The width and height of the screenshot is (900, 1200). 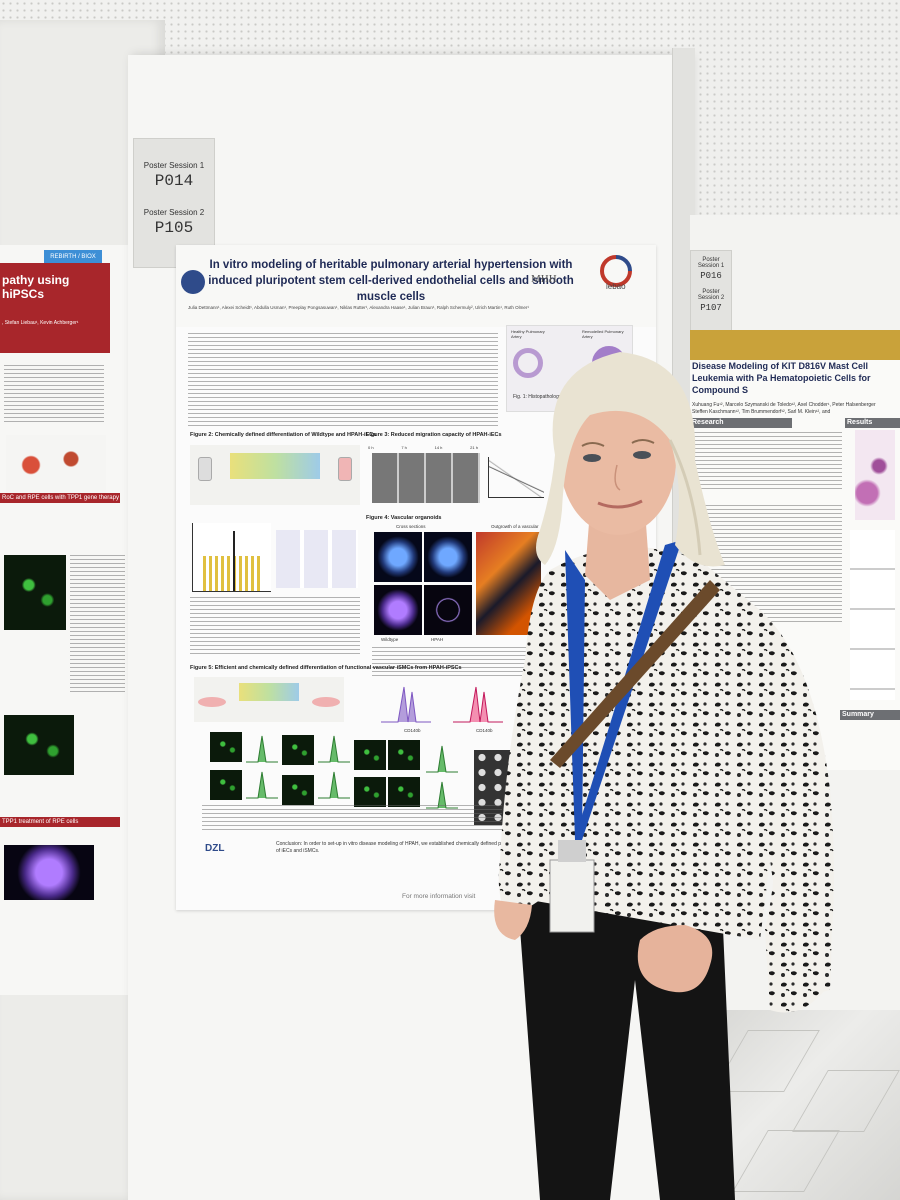 I want to click on dish-icon, so click(x=212, y=702).